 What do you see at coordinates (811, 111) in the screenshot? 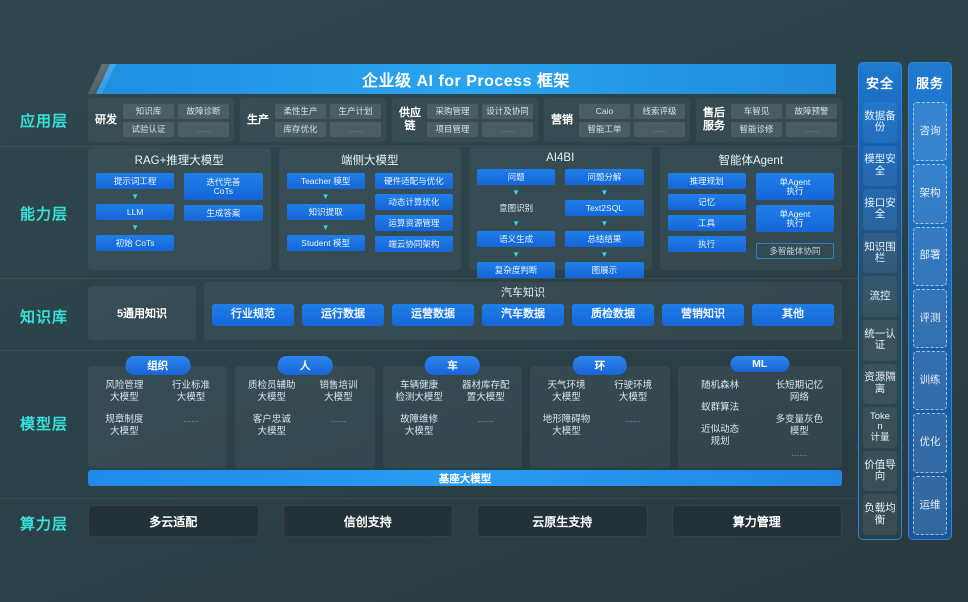
I see `application-cell: 故障预警` at bounding box center [811, 111].